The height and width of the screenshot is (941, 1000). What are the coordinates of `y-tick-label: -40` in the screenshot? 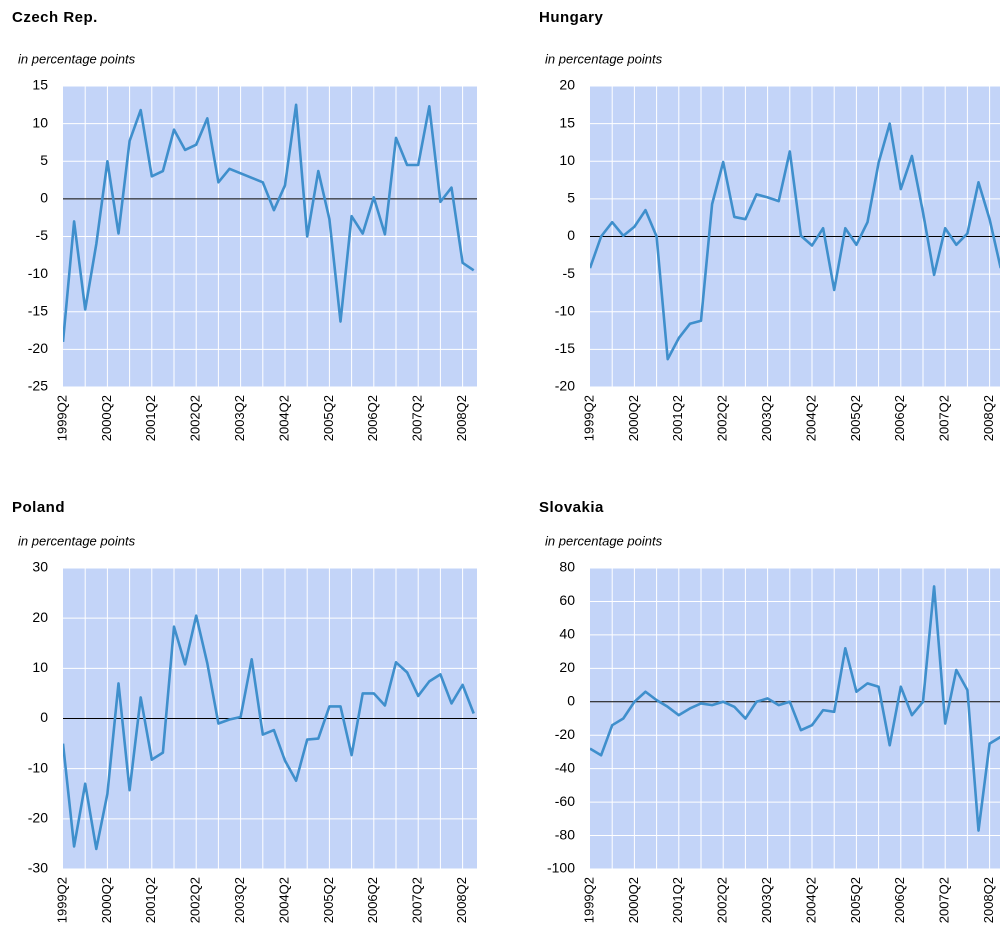 It's located at (565, 767).